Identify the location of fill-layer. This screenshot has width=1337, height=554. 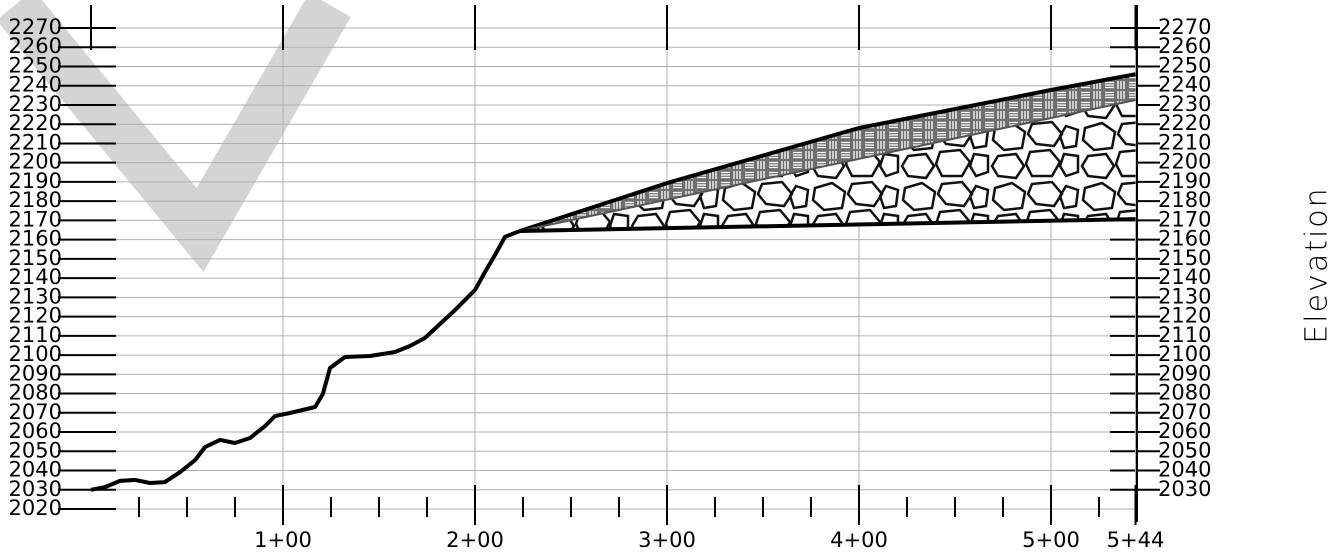
(827, 152).